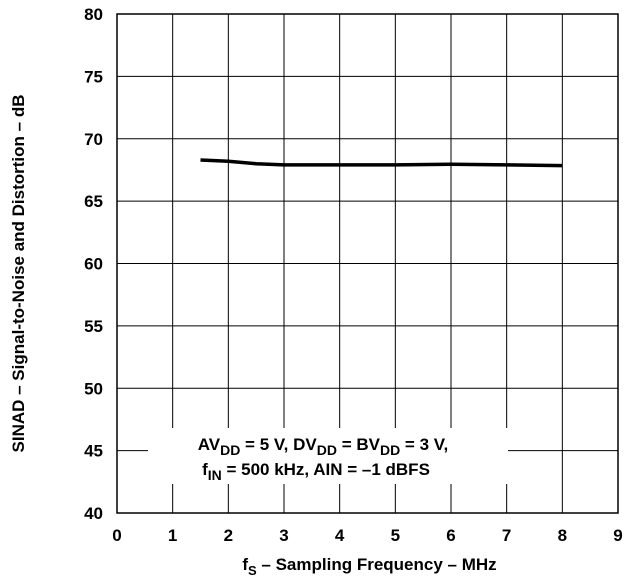  Describe the element at coordinates (367, 535) in the screenshot. I see `x-tick-labels: 0 1 2 3 4 5 6 7 8 9` at that location.